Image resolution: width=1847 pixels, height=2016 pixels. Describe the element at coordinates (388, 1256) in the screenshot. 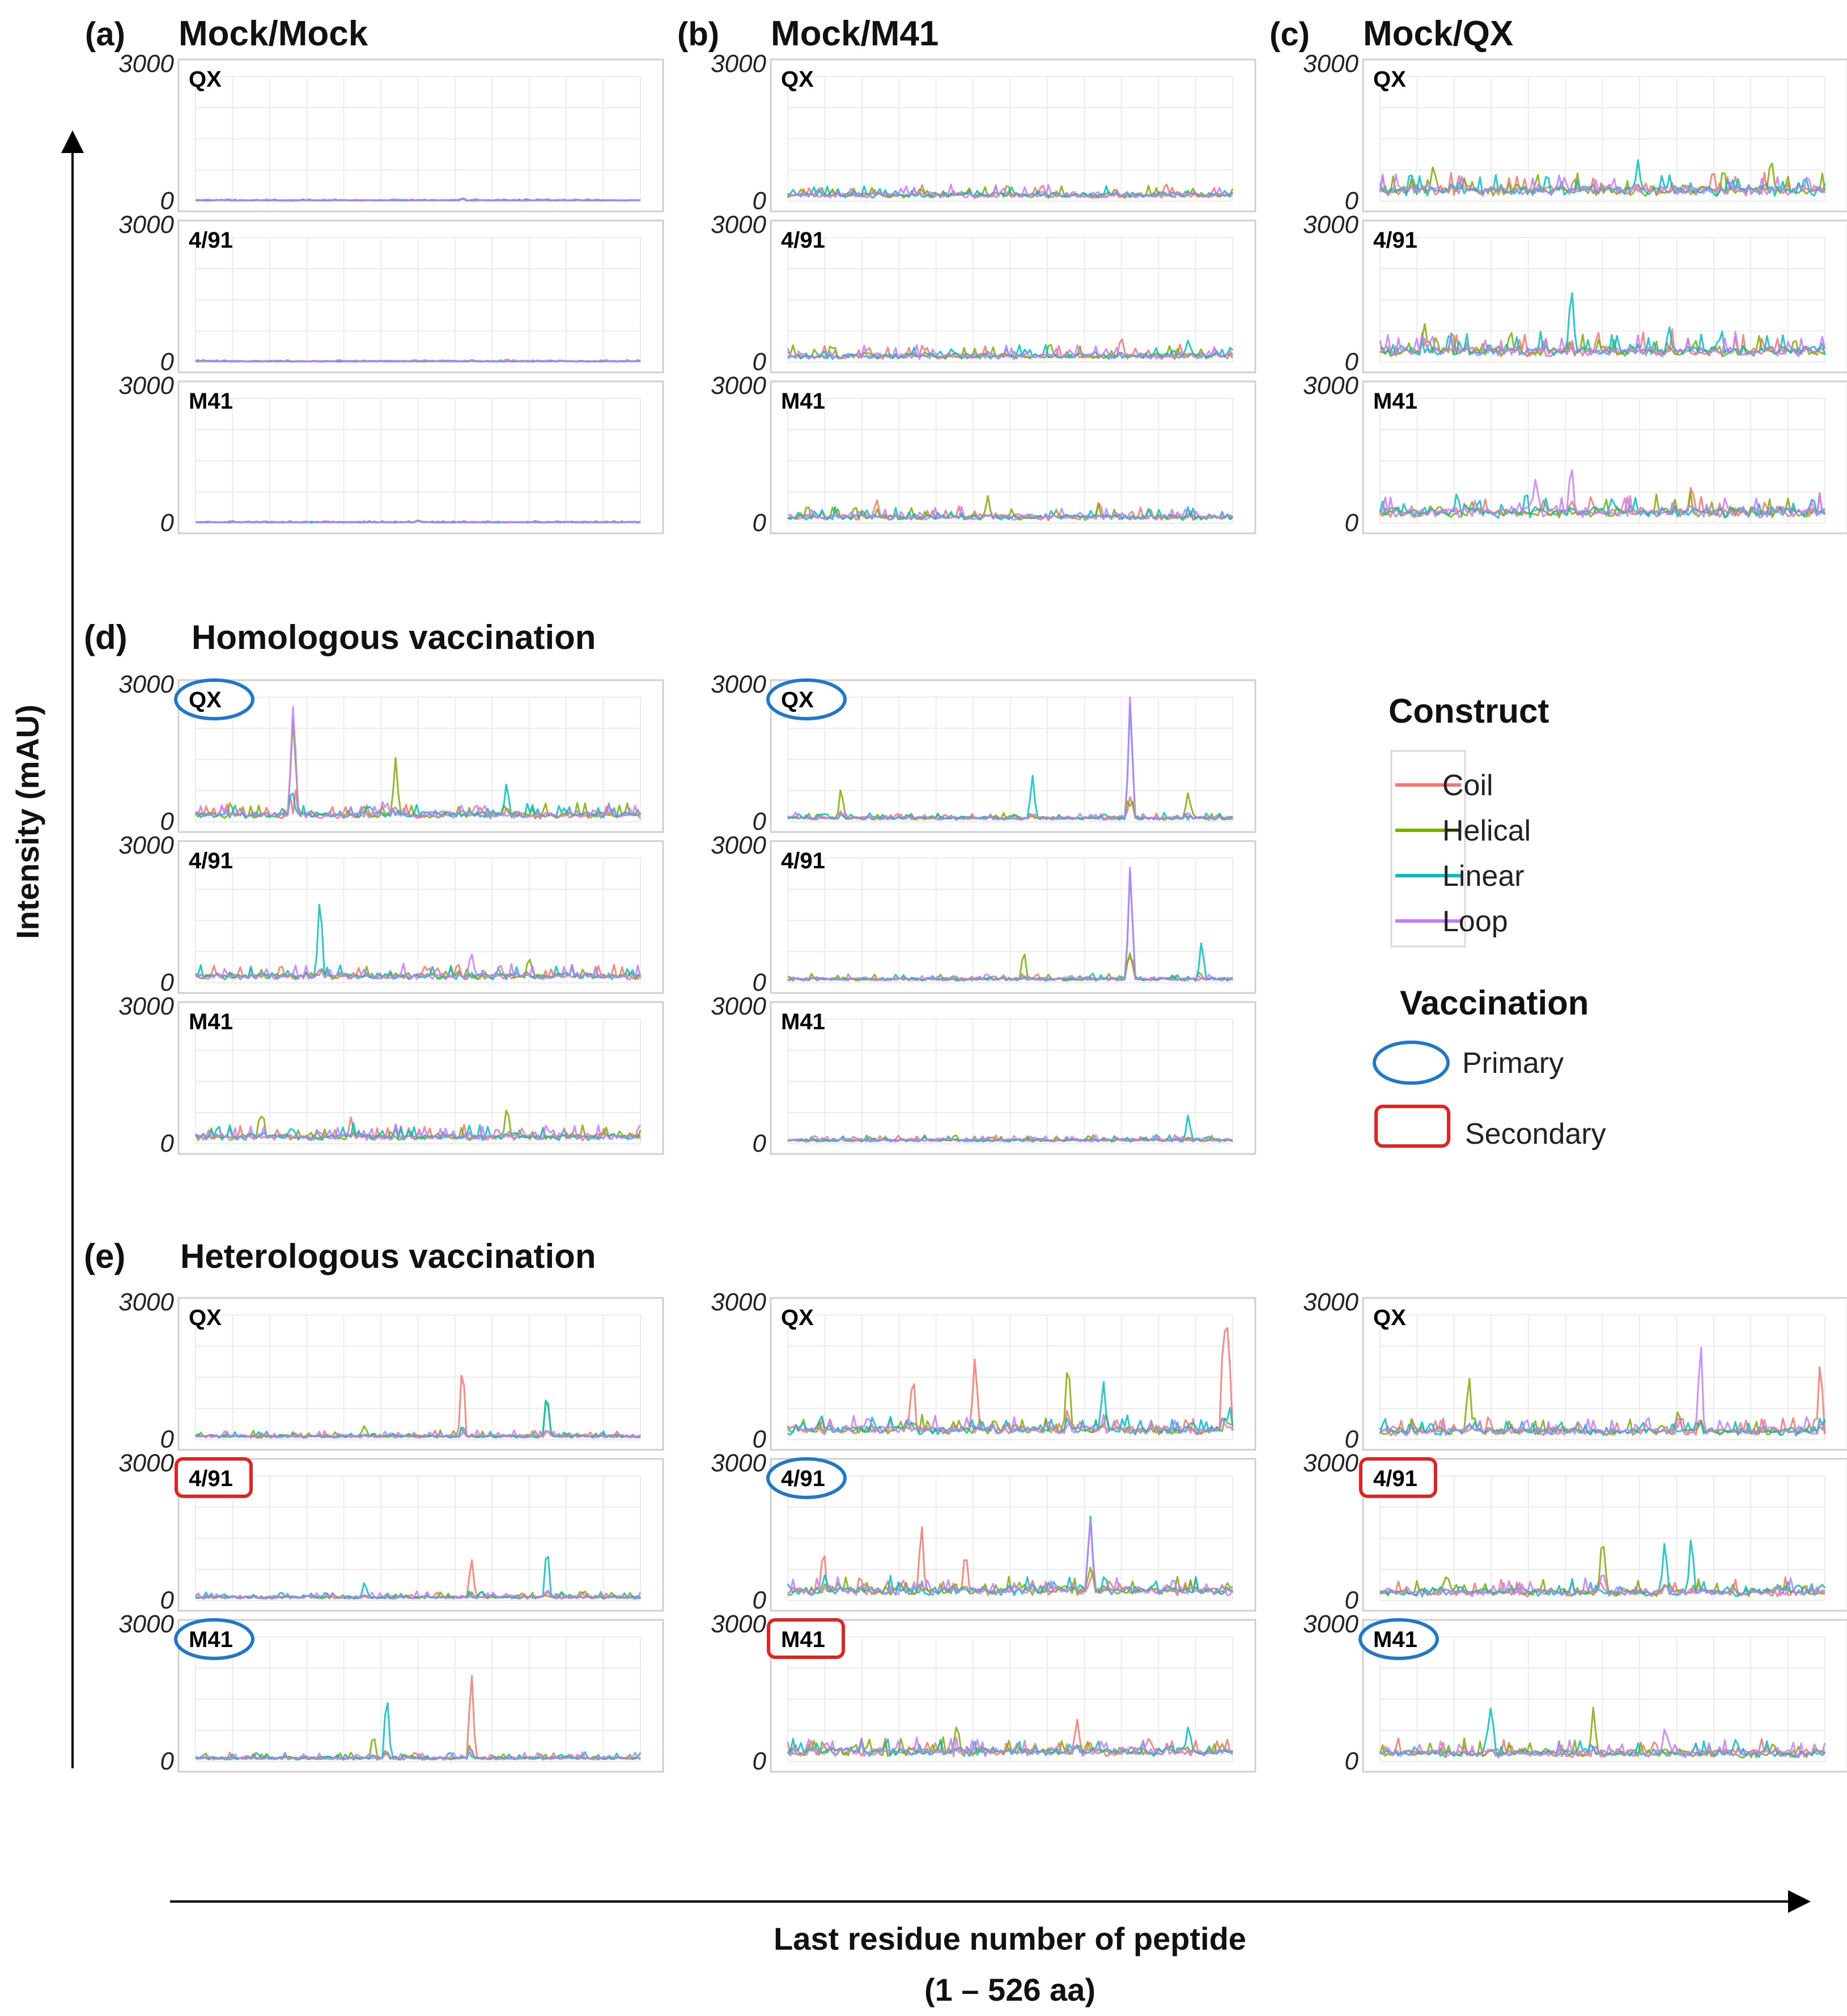

I see `section-e-title: Heterologous vaccination` at that location.